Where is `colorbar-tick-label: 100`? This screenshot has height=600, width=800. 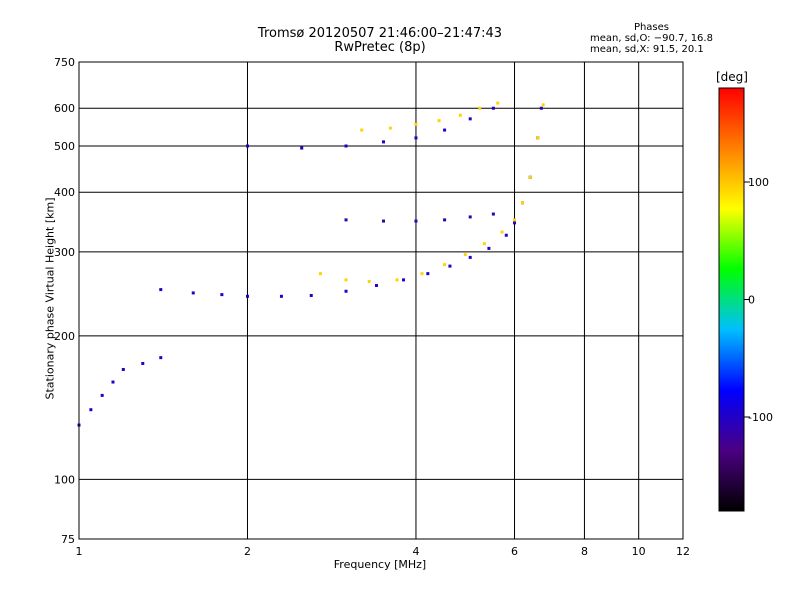 colorbar-tick-label: 100 is located at coordinates (758, 182).